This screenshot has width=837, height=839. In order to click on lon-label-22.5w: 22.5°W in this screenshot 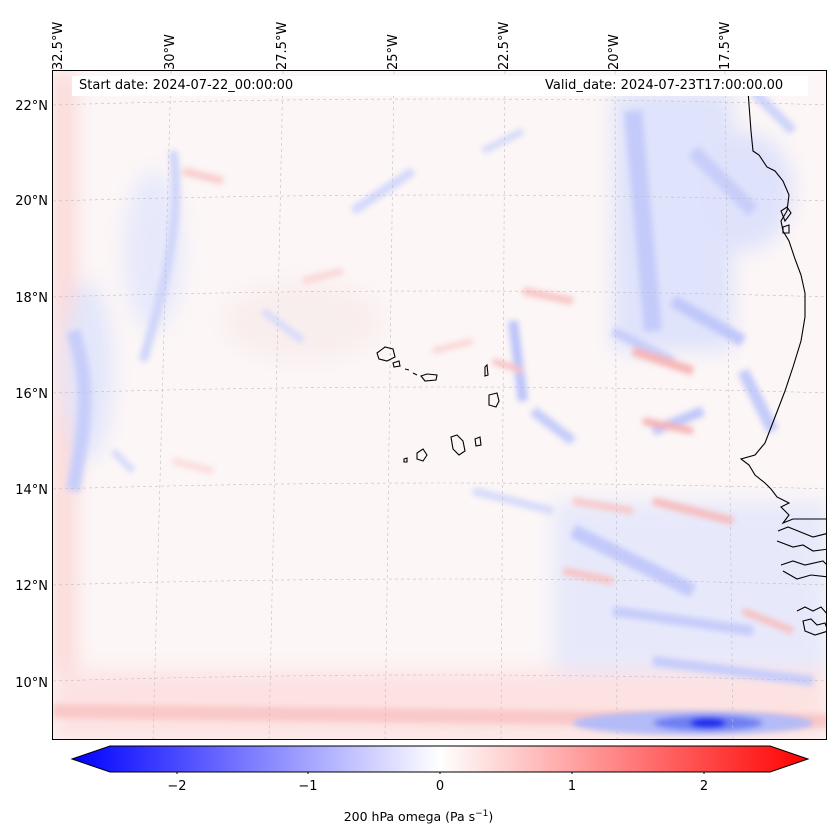, I will do `click(504, 45)`.